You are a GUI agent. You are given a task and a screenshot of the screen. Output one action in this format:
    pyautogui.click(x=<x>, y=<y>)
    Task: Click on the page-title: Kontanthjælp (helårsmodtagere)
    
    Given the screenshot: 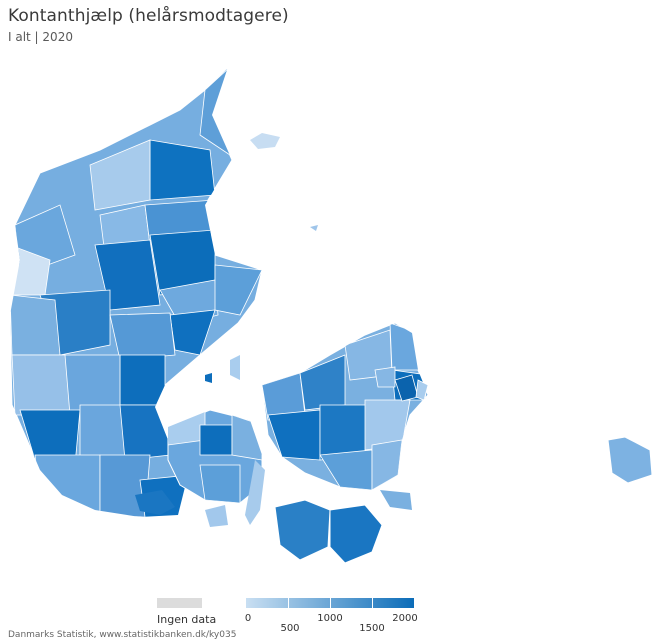 What is the action you would take?
    pyautogui.click(x=148, y=16)
    